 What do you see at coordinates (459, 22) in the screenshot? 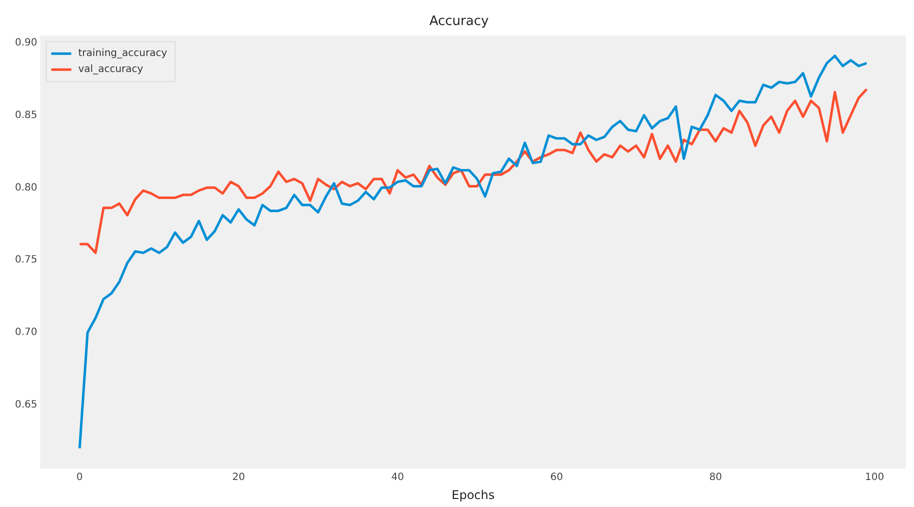
I see `chart-title: Accuracy` at bounding box center [459, 22].